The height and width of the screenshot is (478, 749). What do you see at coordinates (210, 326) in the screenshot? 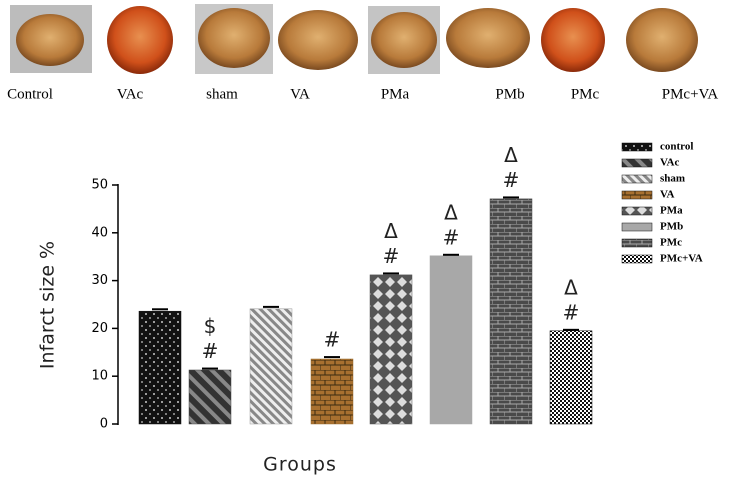
I see `annotation: $` at bounding box center [210, 326].